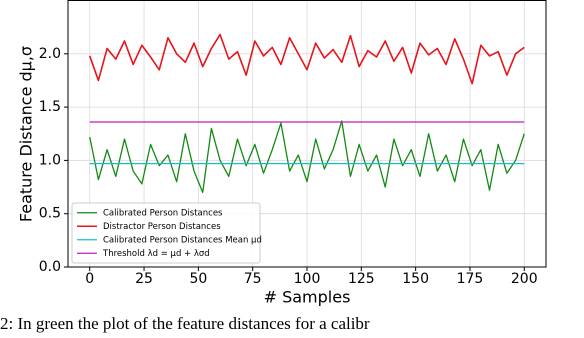 The height and width of the screenshot is (338, 584). Describe the element at coordinates (144, 279) in the screenshot. I see `x-tick-label: 25` at that location.